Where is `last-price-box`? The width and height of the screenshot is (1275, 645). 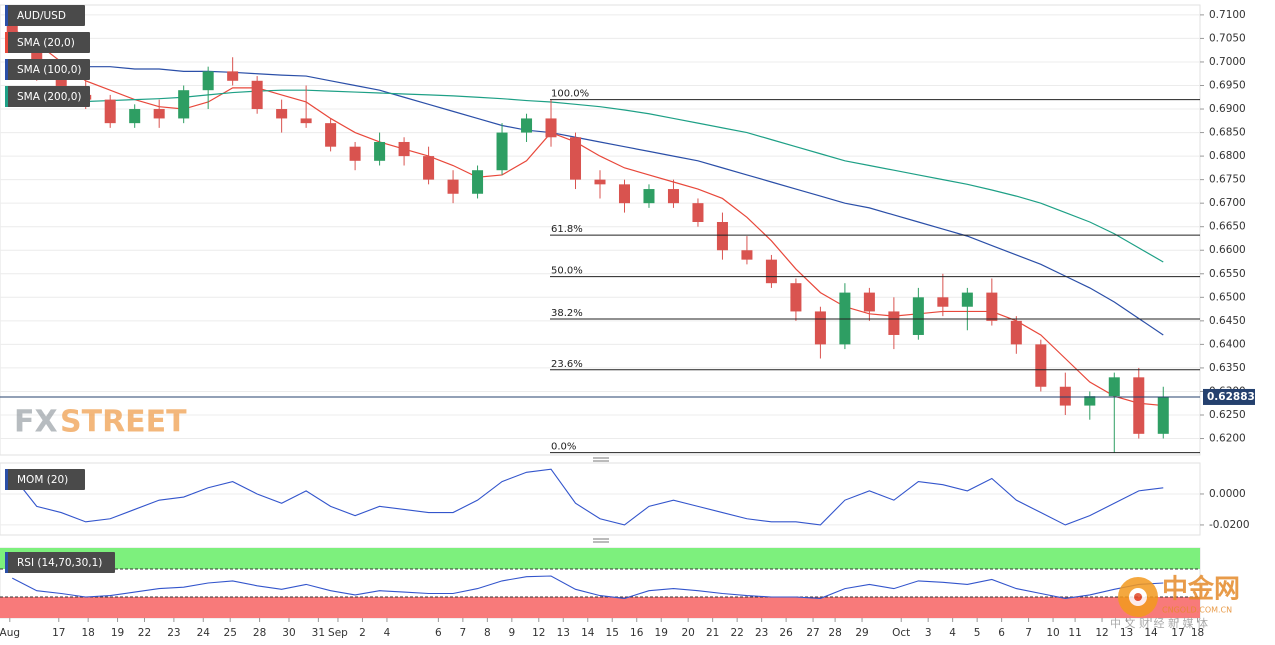 last-price-box is located at coordinates (1229, 396).